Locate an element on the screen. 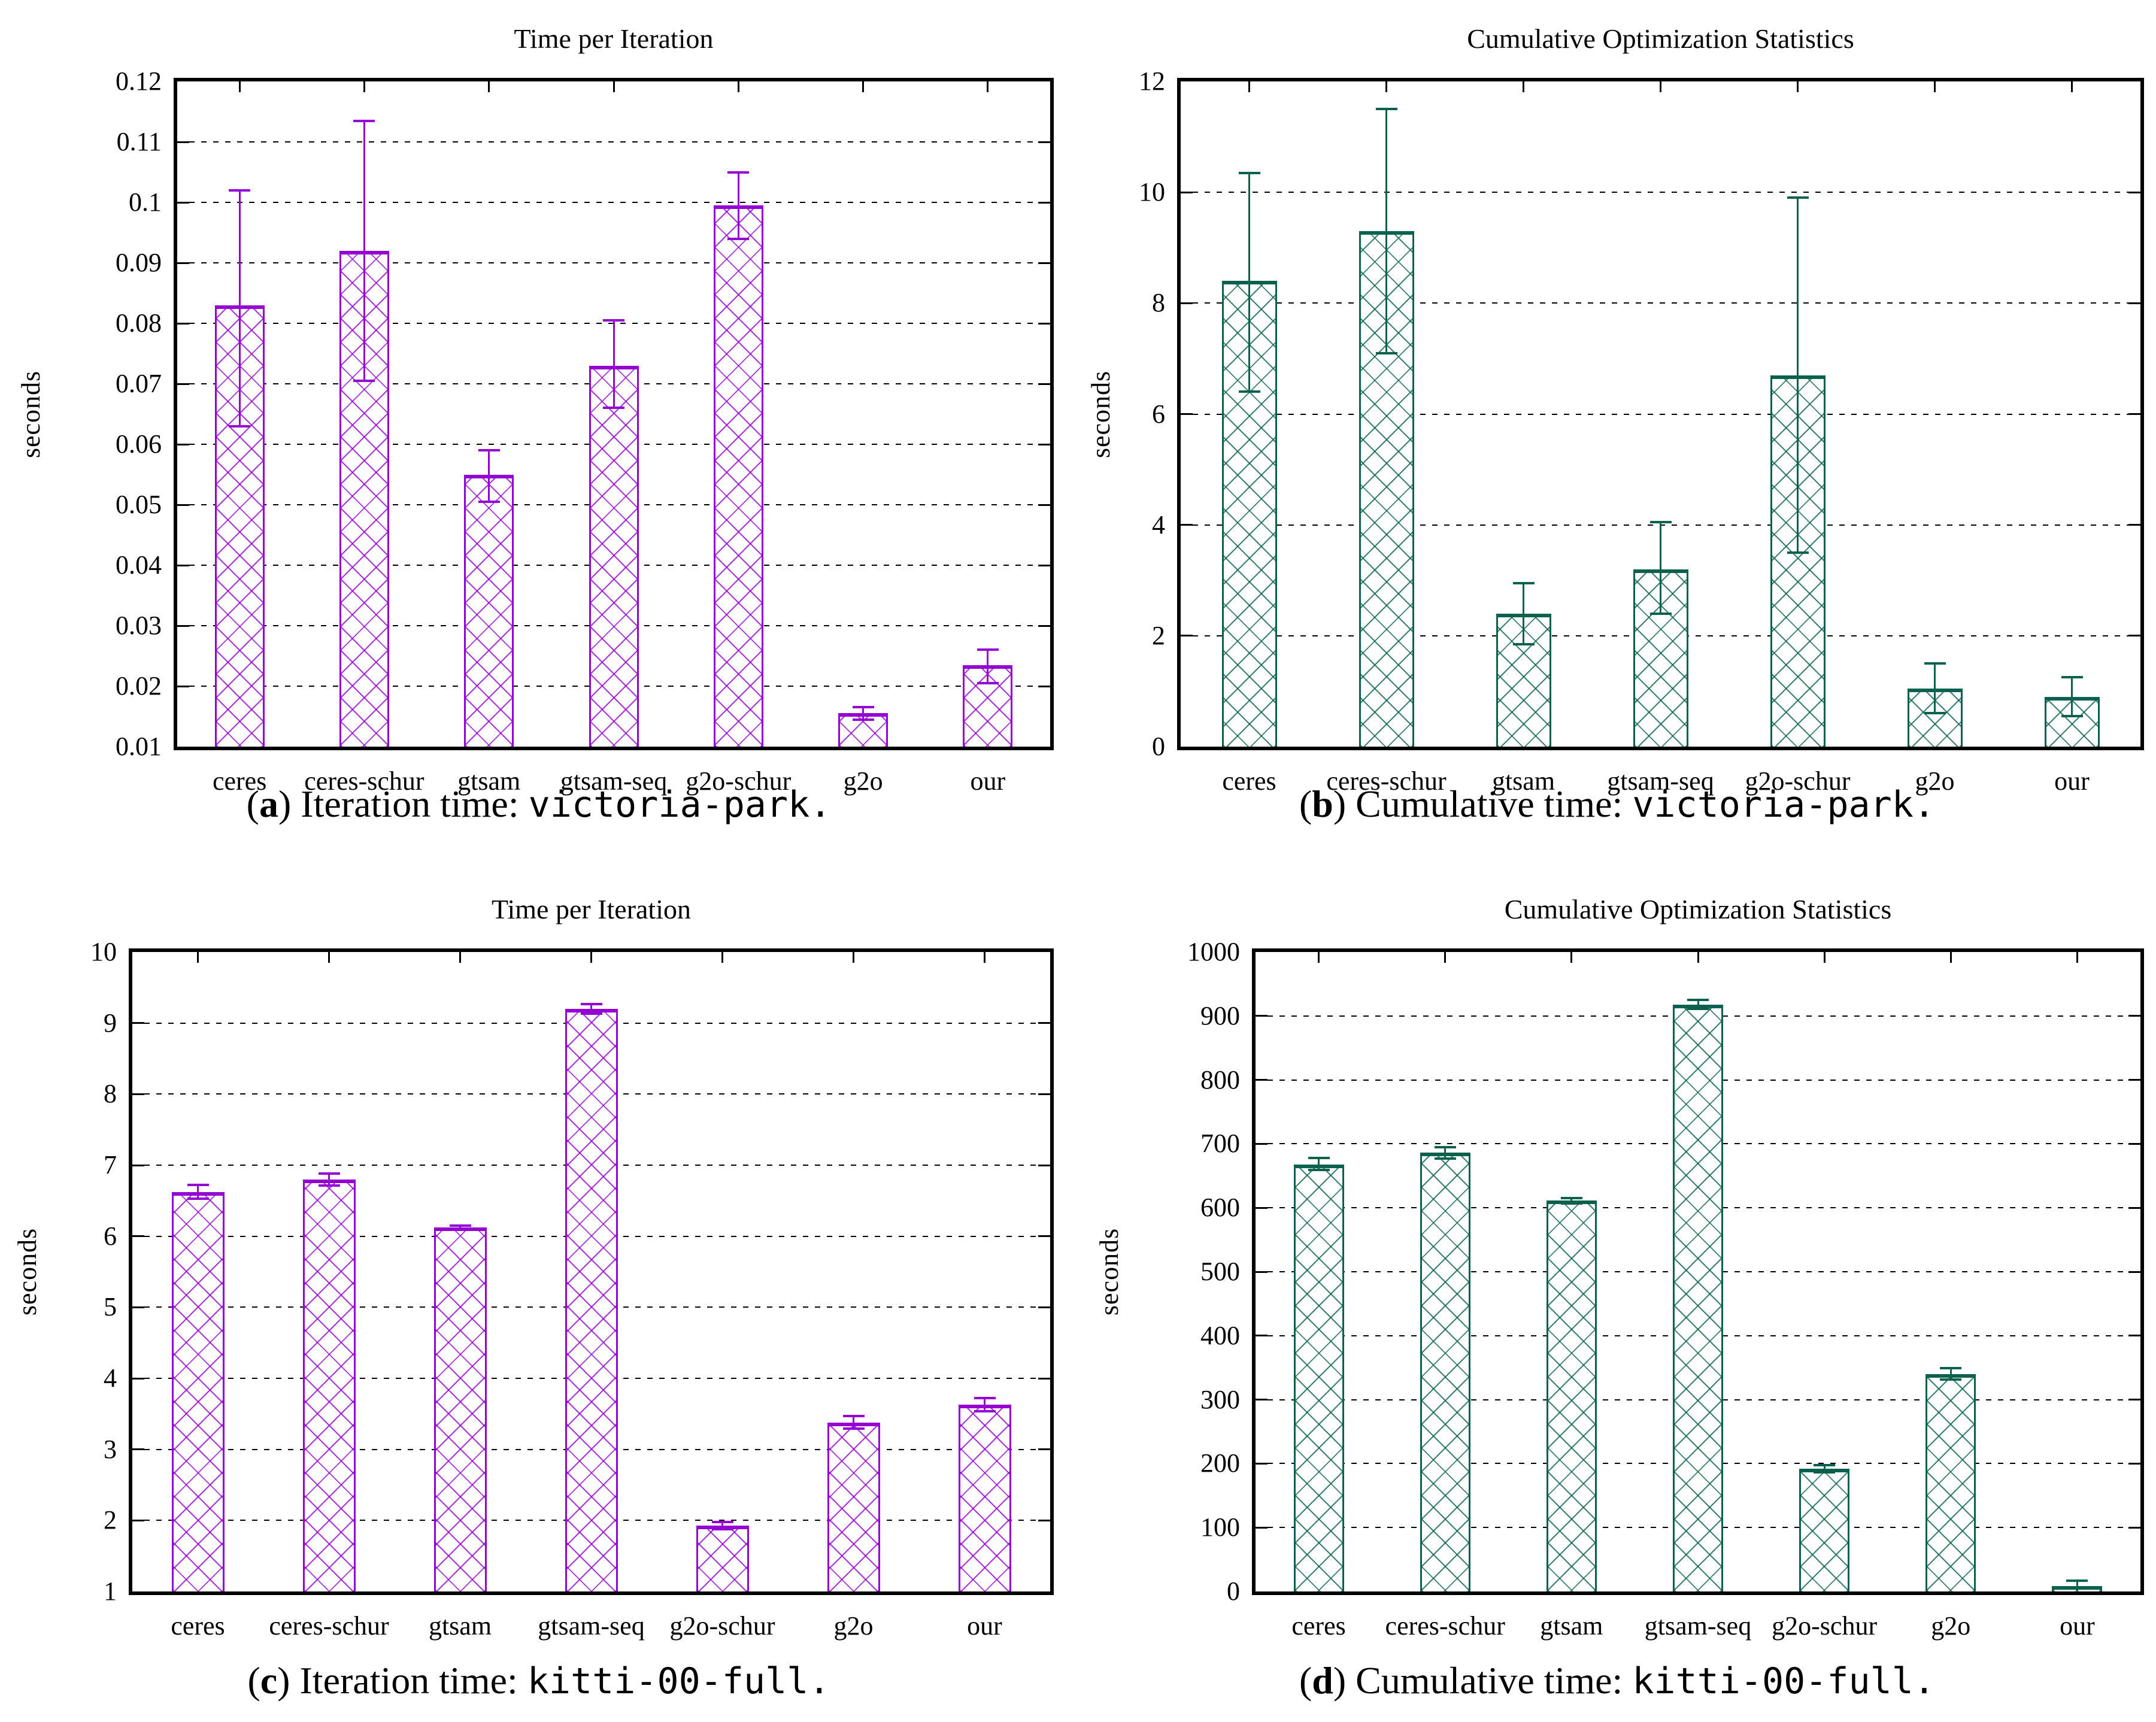 This screenshot has width=2156, height=1722. y-tick-label: 700 is located at coordinates (1220, 1144).